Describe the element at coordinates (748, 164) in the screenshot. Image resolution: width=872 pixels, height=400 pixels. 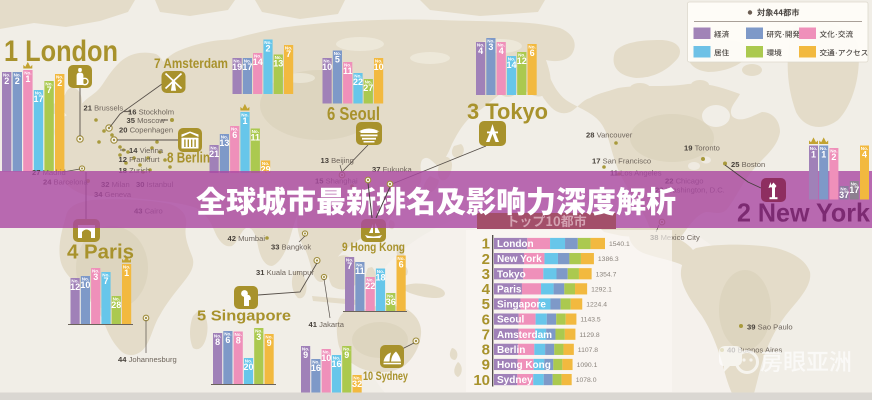
I see `svg-text: 25 Boston` at that location.